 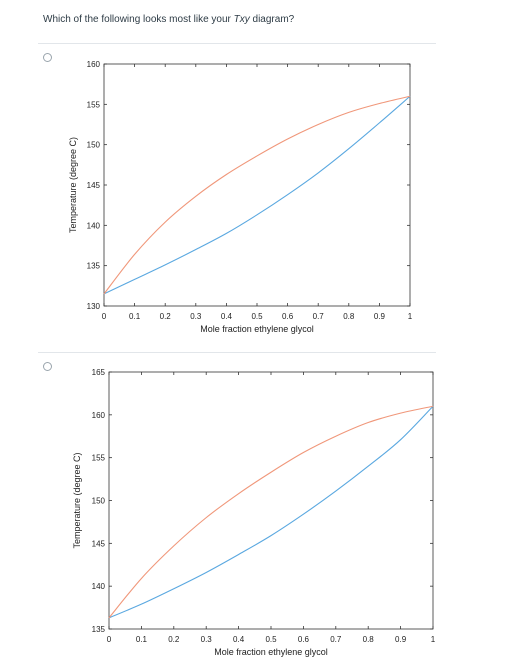 I want to click on y-tick-label: 140, so click(x=94, y=225).